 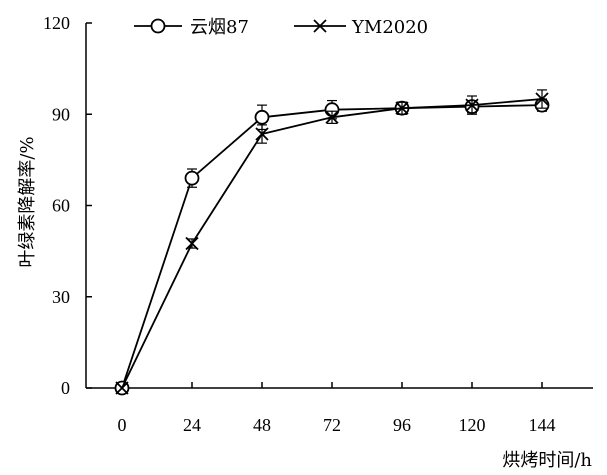 I want to click on legend-entry: YM2020, so click(x=361, y=27).